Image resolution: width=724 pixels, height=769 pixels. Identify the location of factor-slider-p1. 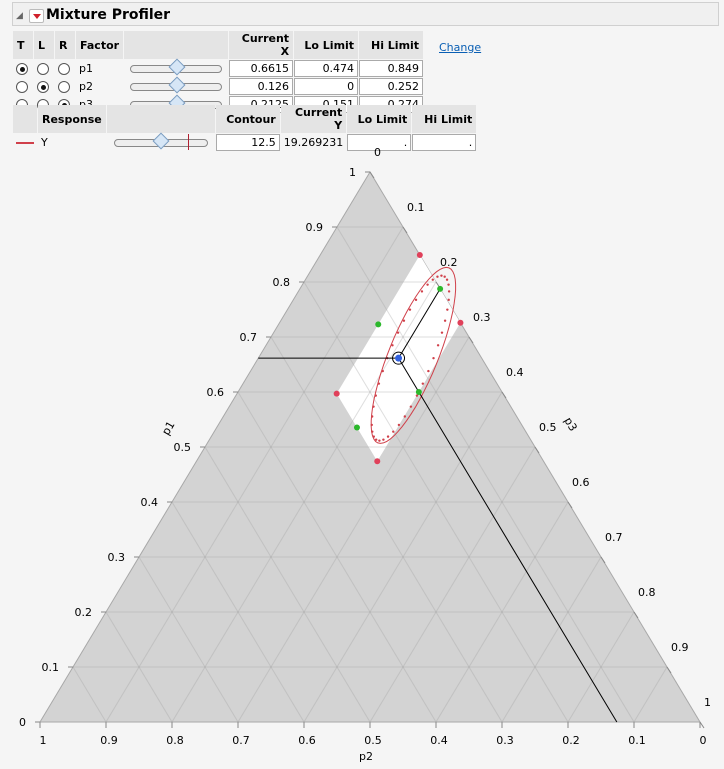
(176, 66).